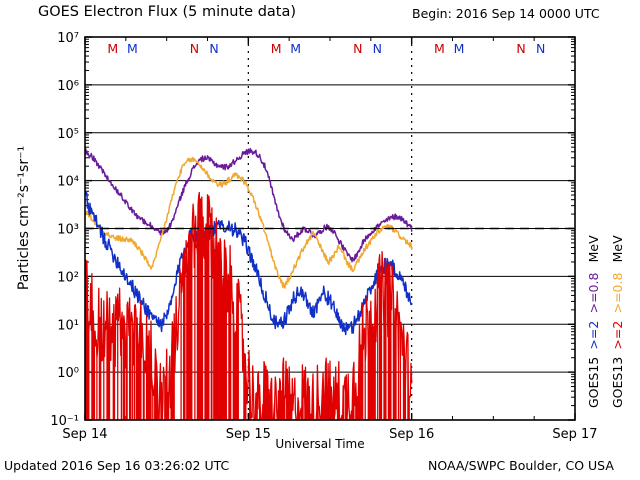 Image resolution: width=640 pixels, height=480 pixels. Describe the element at coordinates (68, 86) in the screenshot. I see `y-tick-label: 10⁶` at that location.